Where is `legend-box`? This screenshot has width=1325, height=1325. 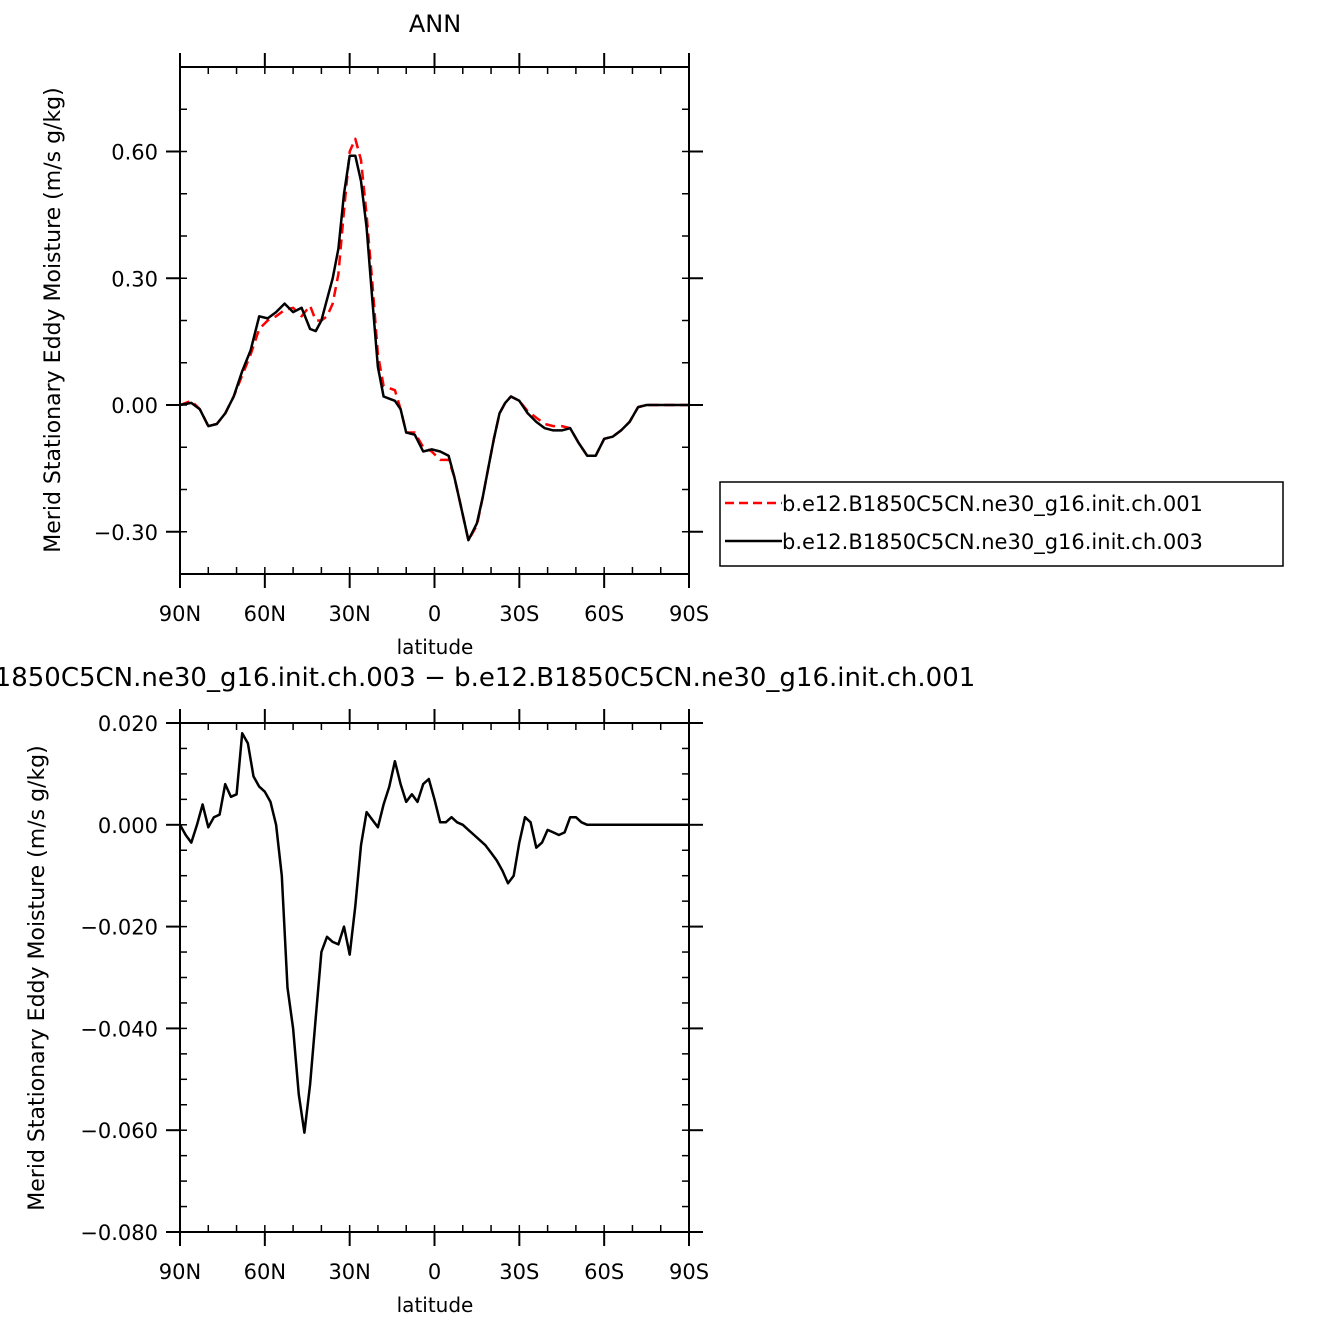 legend-box is located at coordinates (1001, 524).